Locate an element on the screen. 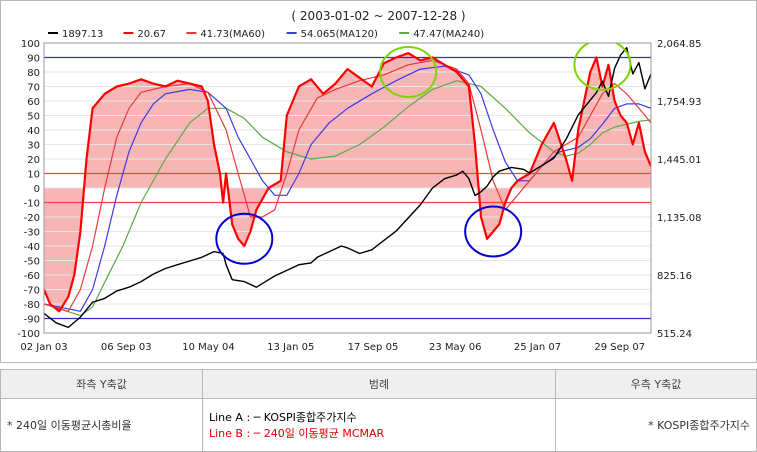  left-tick-label: -60 is located at coordinates (32, 276).